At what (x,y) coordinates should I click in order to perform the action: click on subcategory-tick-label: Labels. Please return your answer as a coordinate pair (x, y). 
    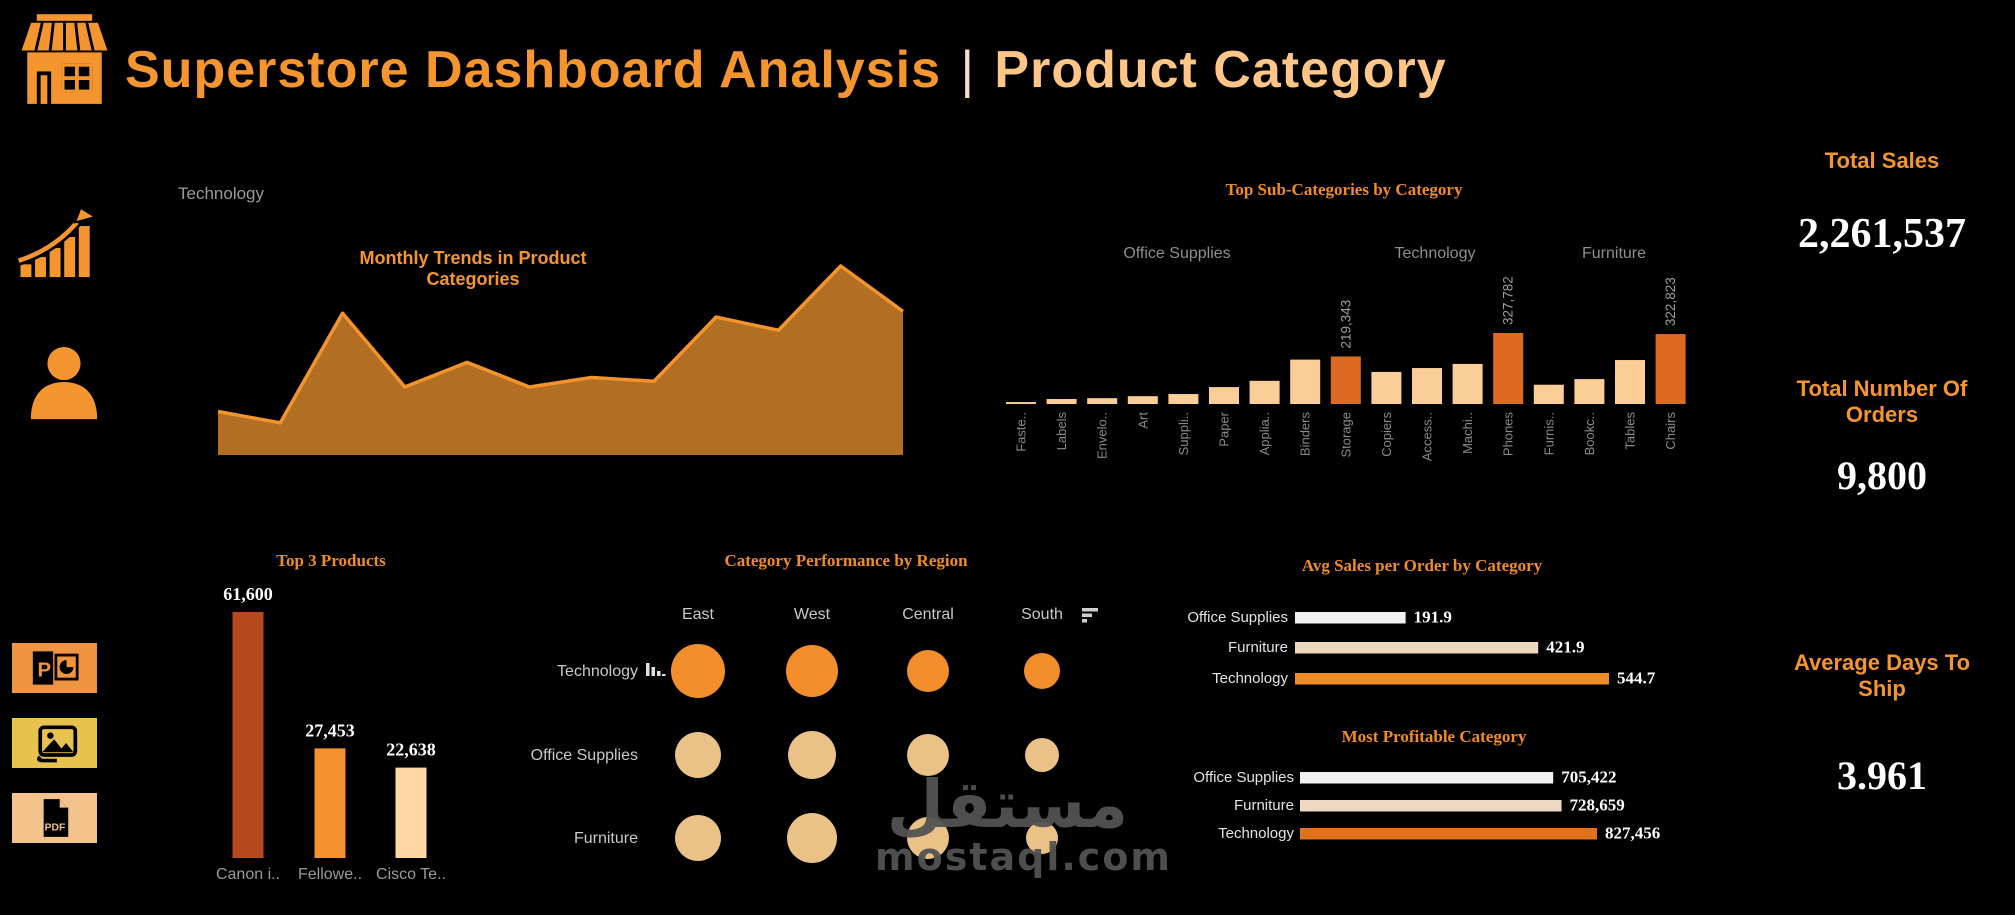
    Looking at the image, I should click on (1061, 431).